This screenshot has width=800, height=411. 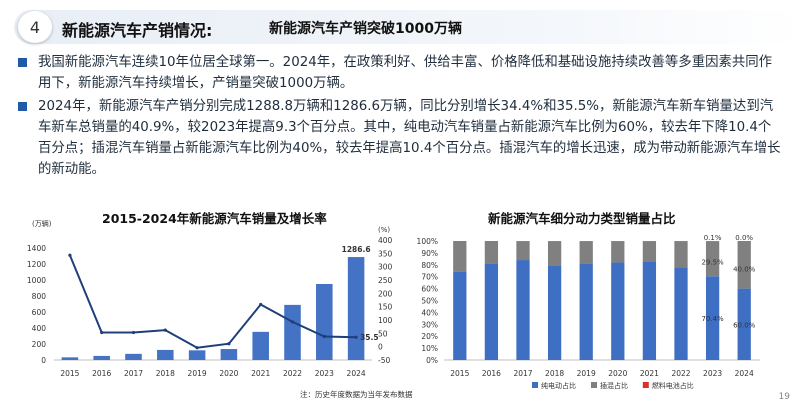 I want to click on section-number-badge: 4, so click(x=35, y=27).